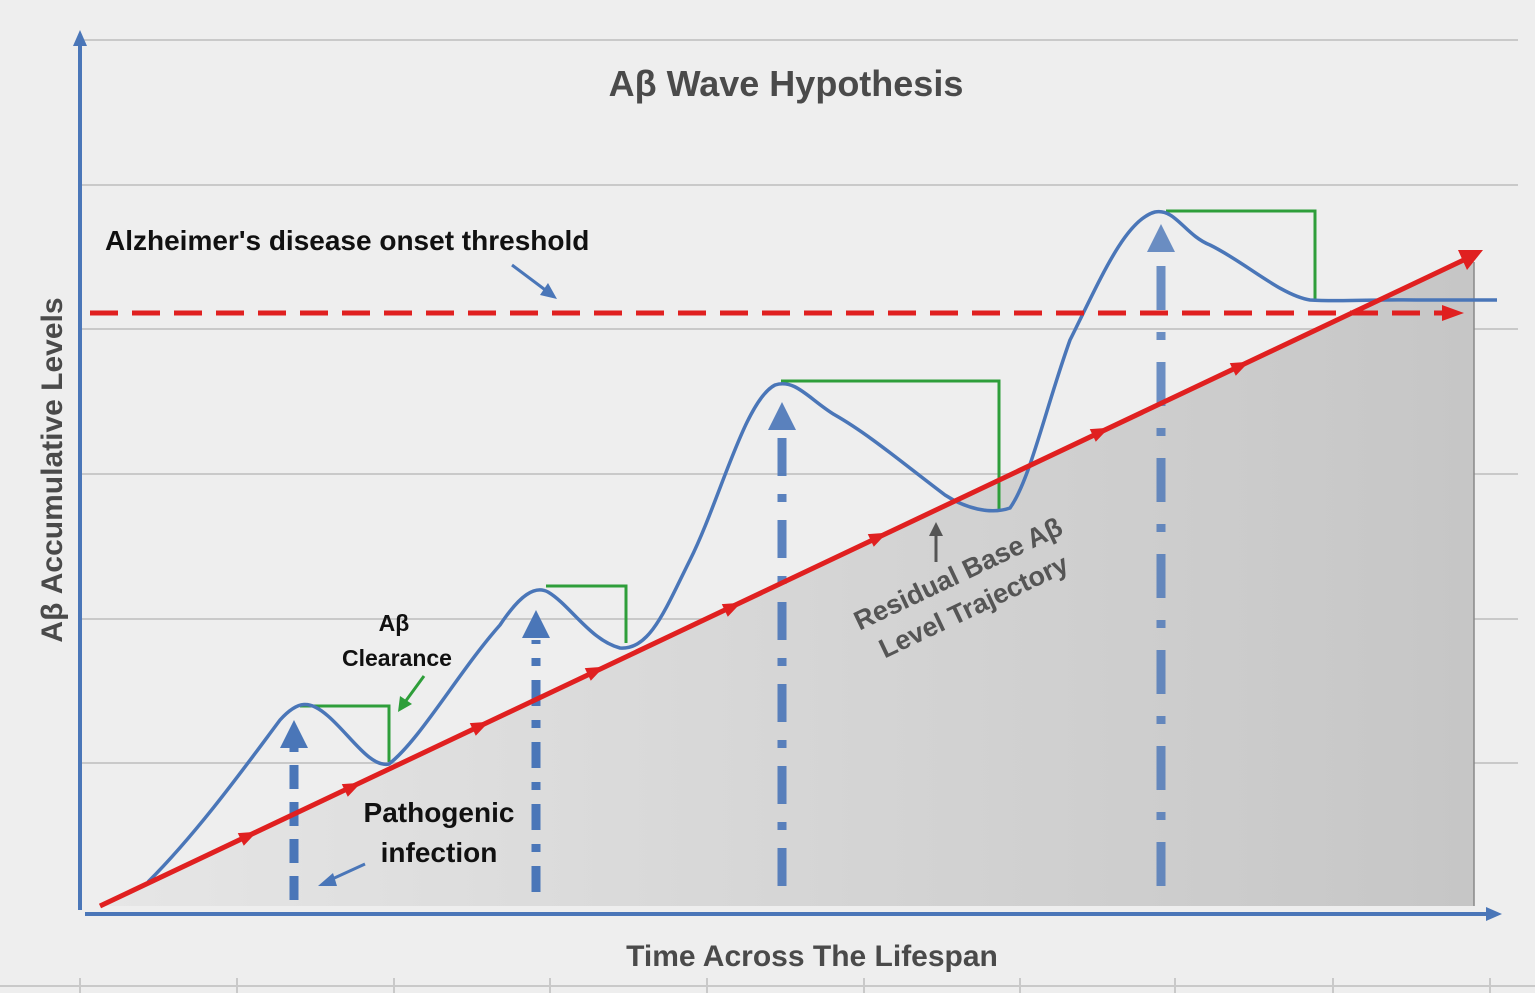  I want to click on threshold-arrowhead, so click(1453, 313).